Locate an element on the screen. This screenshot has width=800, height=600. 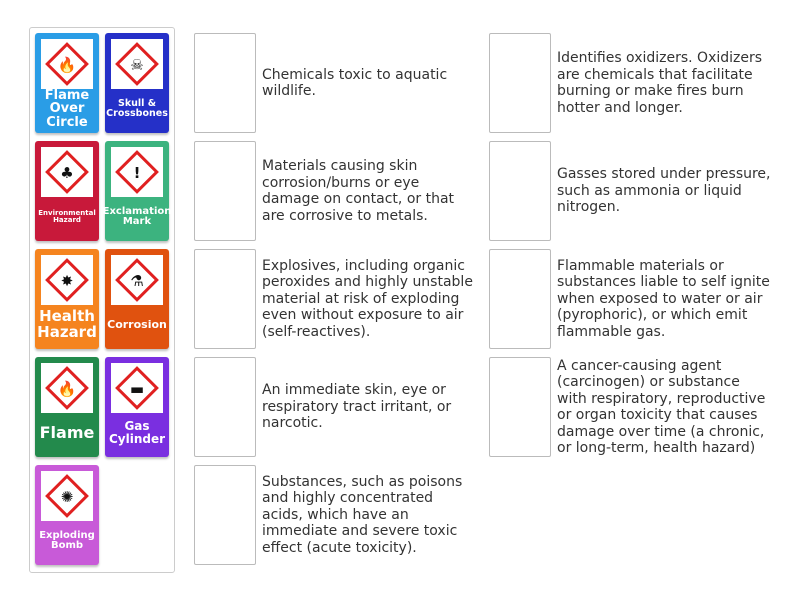
pictogram: ✸ is located at coordinates (67, 280).